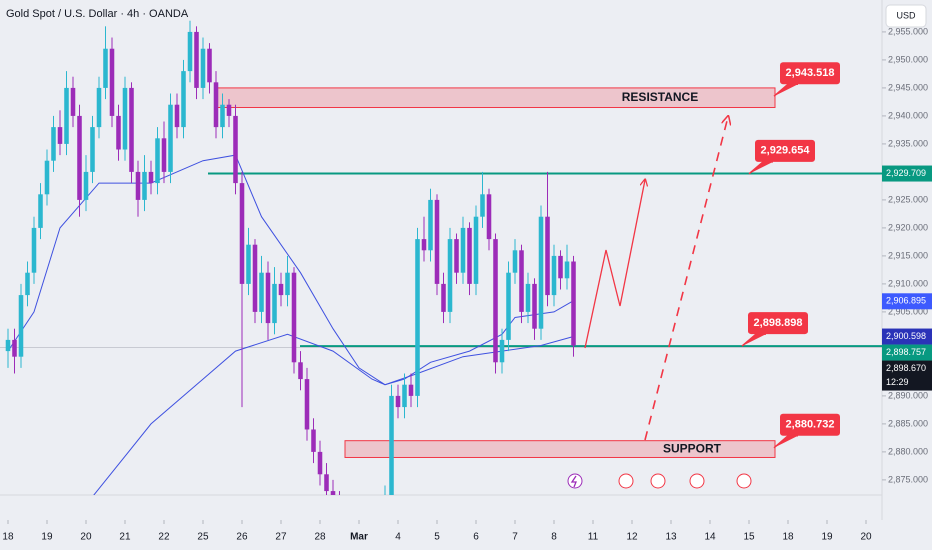  I want to click on x-tick-label: 4, so click(398, 537).